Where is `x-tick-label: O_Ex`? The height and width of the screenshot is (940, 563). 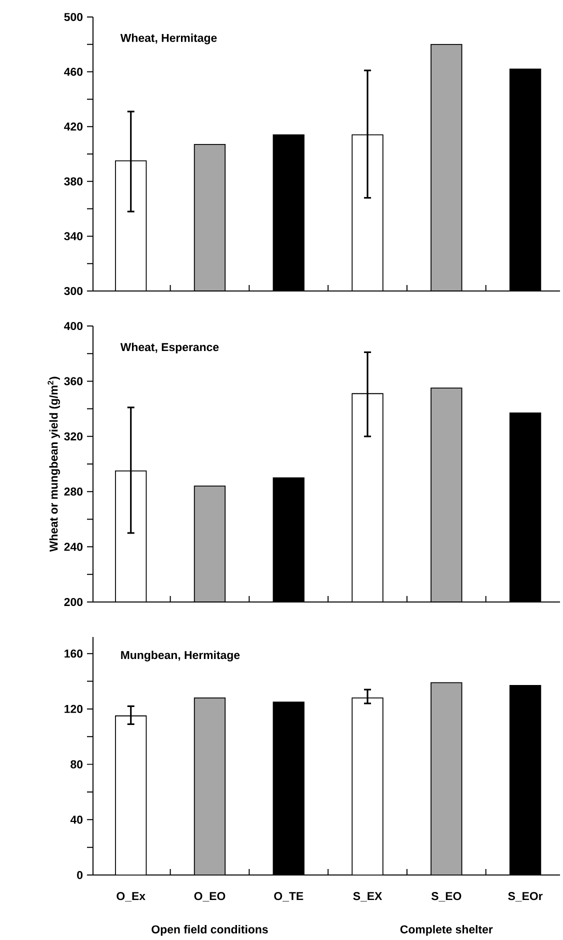
x-tick-label: O_Ex is located at coordinates (131, 897).